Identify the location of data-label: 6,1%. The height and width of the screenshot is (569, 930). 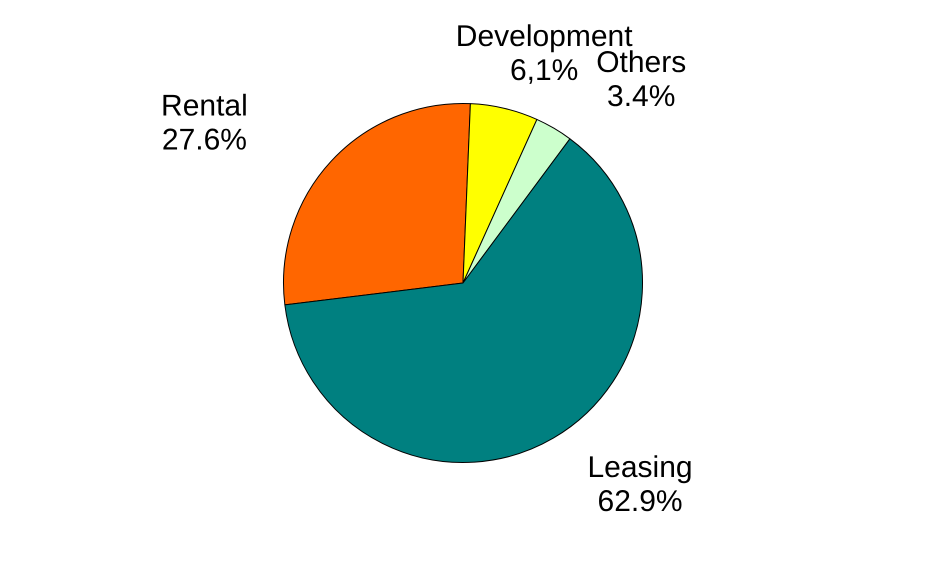
(544, 71).